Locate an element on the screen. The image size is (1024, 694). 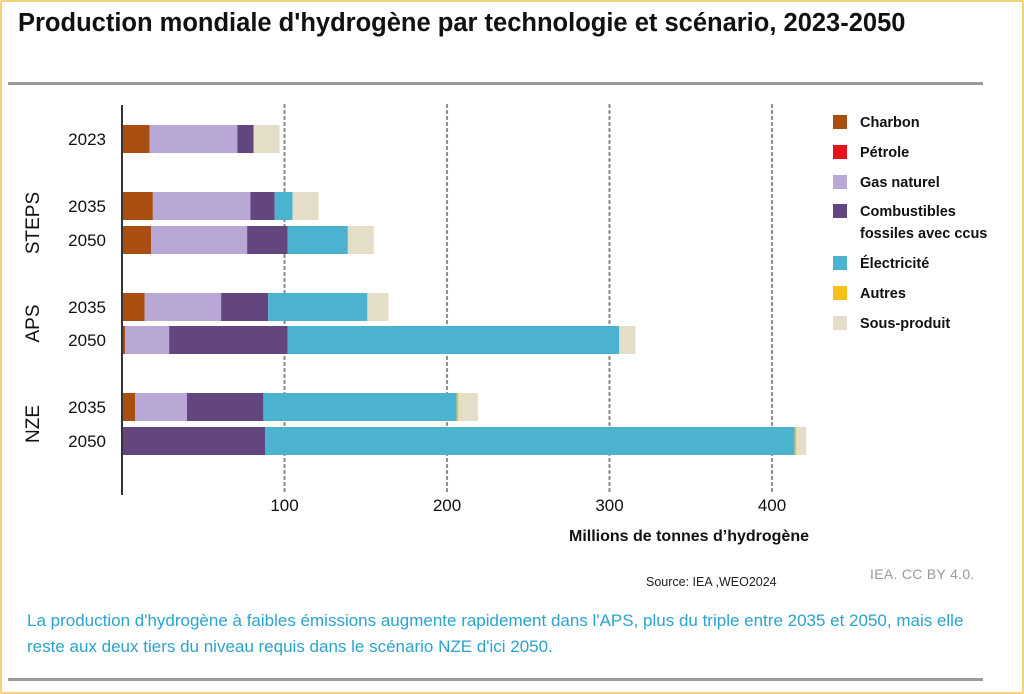
legend-label: Charbon is located at coordinates (890, 123).